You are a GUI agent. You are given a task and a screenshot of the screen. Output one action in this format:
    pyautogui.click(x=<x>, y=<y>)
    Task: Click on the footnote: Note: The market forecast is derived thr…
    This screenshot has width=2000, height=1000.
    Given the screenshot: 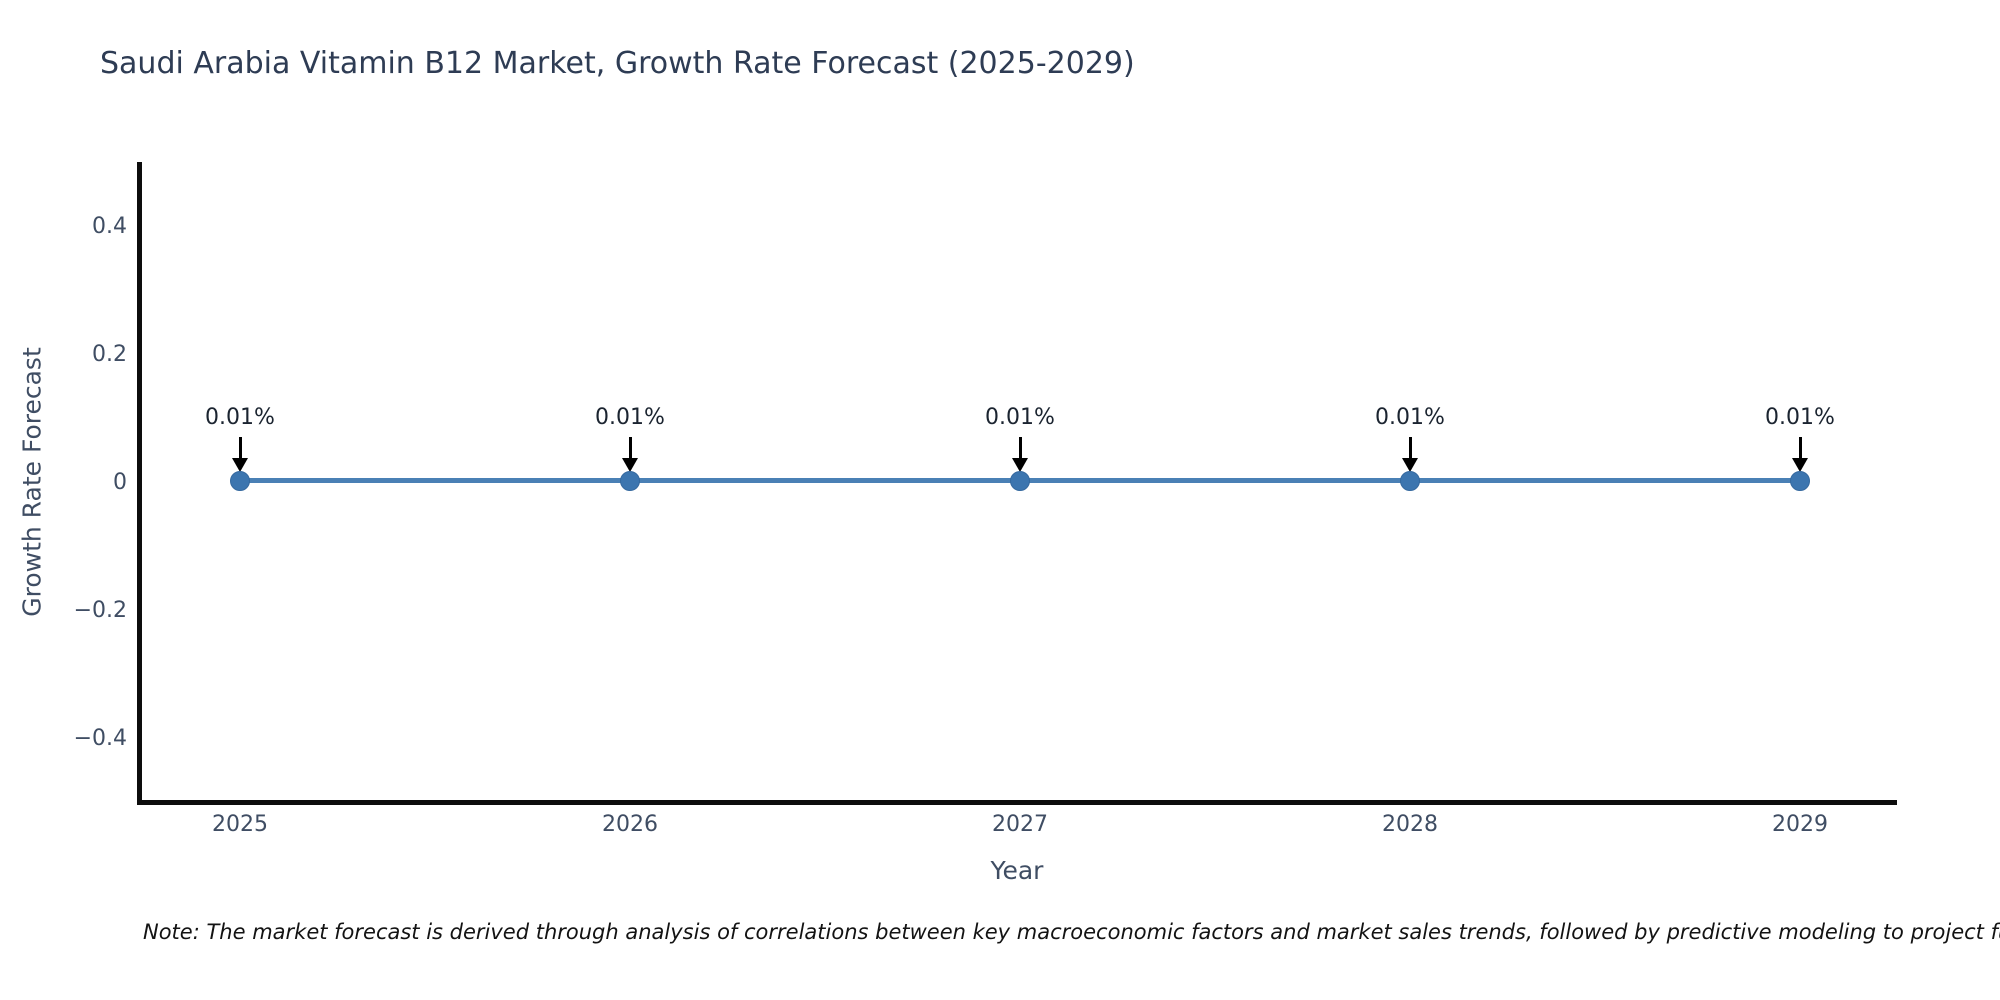 What is the action you would take?
    pyautogui.click(x=1071, y=932)
    